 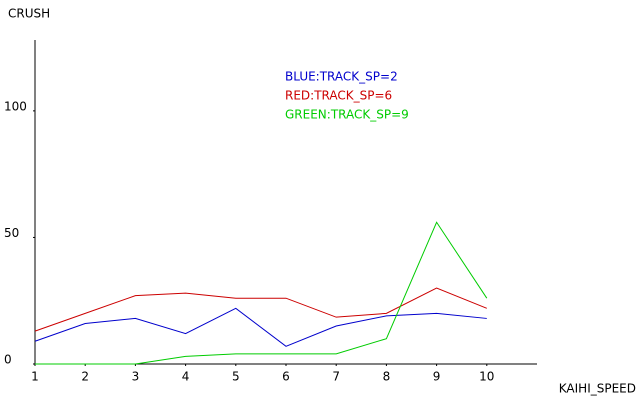 I want to click on x-tick-label: 3, so click(x=136, y=377).